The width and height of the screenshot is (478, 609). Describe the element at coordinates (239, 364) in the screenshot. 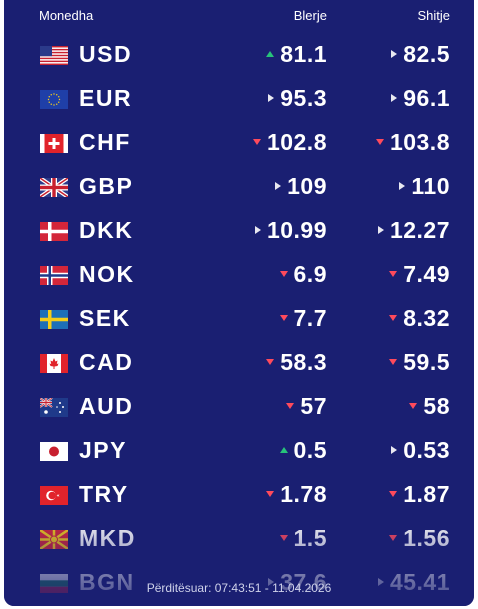

I see `rate-row-cad: CAD 58.3 59.5` at that location.